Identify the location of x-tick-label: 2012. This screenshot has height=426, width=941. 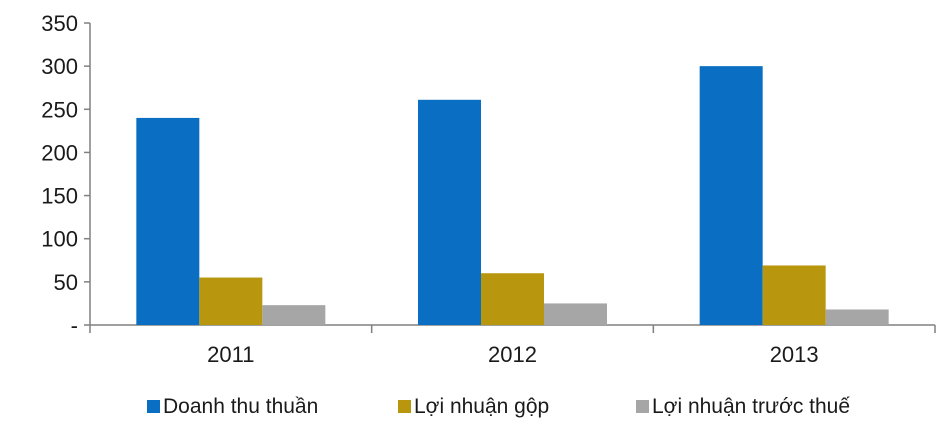
(512, 354).